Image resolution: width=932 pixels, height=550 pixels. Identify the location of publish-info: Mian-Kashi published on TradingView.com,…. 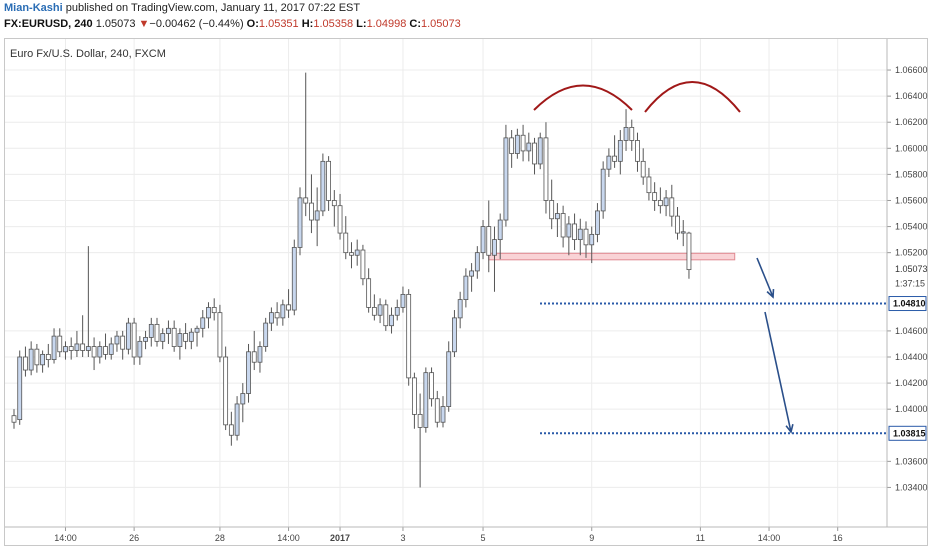
(182, 8).